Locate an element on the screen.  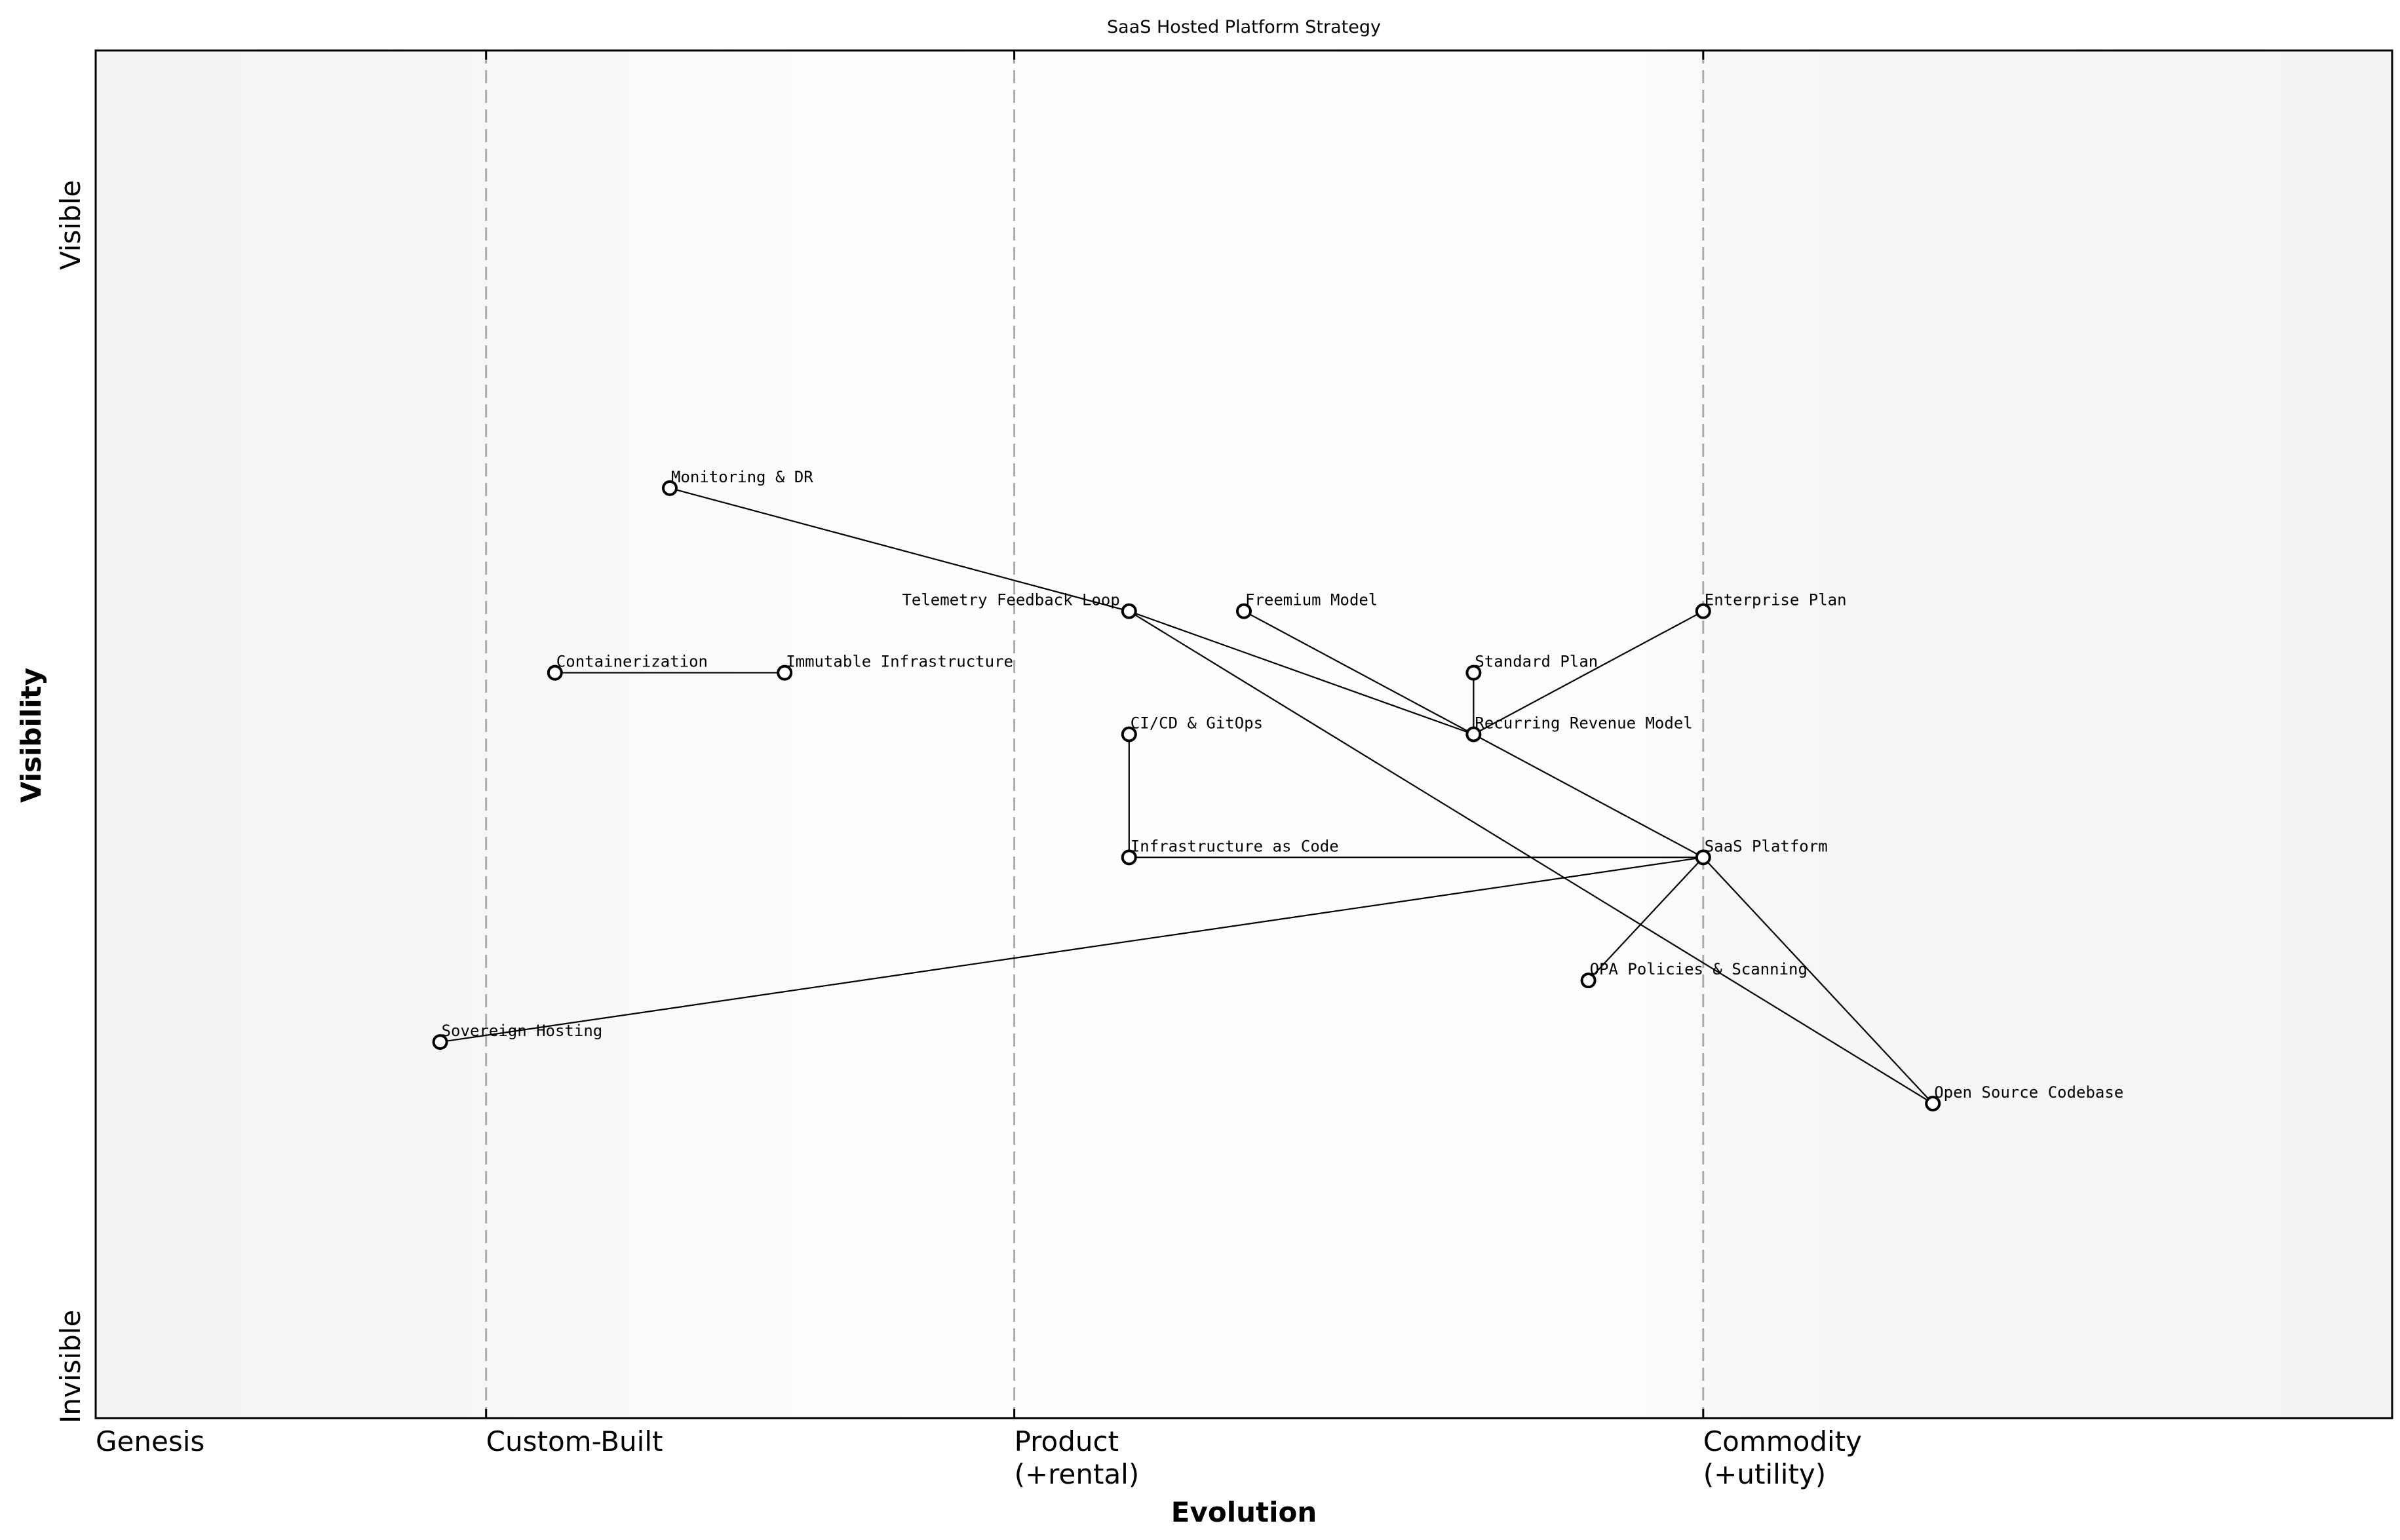
component-node: Monitoring & DR is located at coordinates (737, 482).